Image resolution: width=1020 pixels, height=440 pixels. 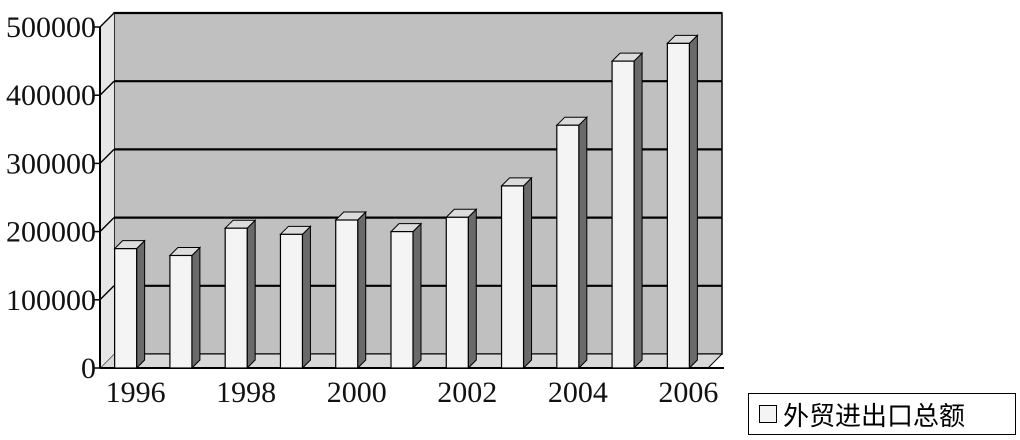 I want to click on bar-1997, so click(x=185, y=308).